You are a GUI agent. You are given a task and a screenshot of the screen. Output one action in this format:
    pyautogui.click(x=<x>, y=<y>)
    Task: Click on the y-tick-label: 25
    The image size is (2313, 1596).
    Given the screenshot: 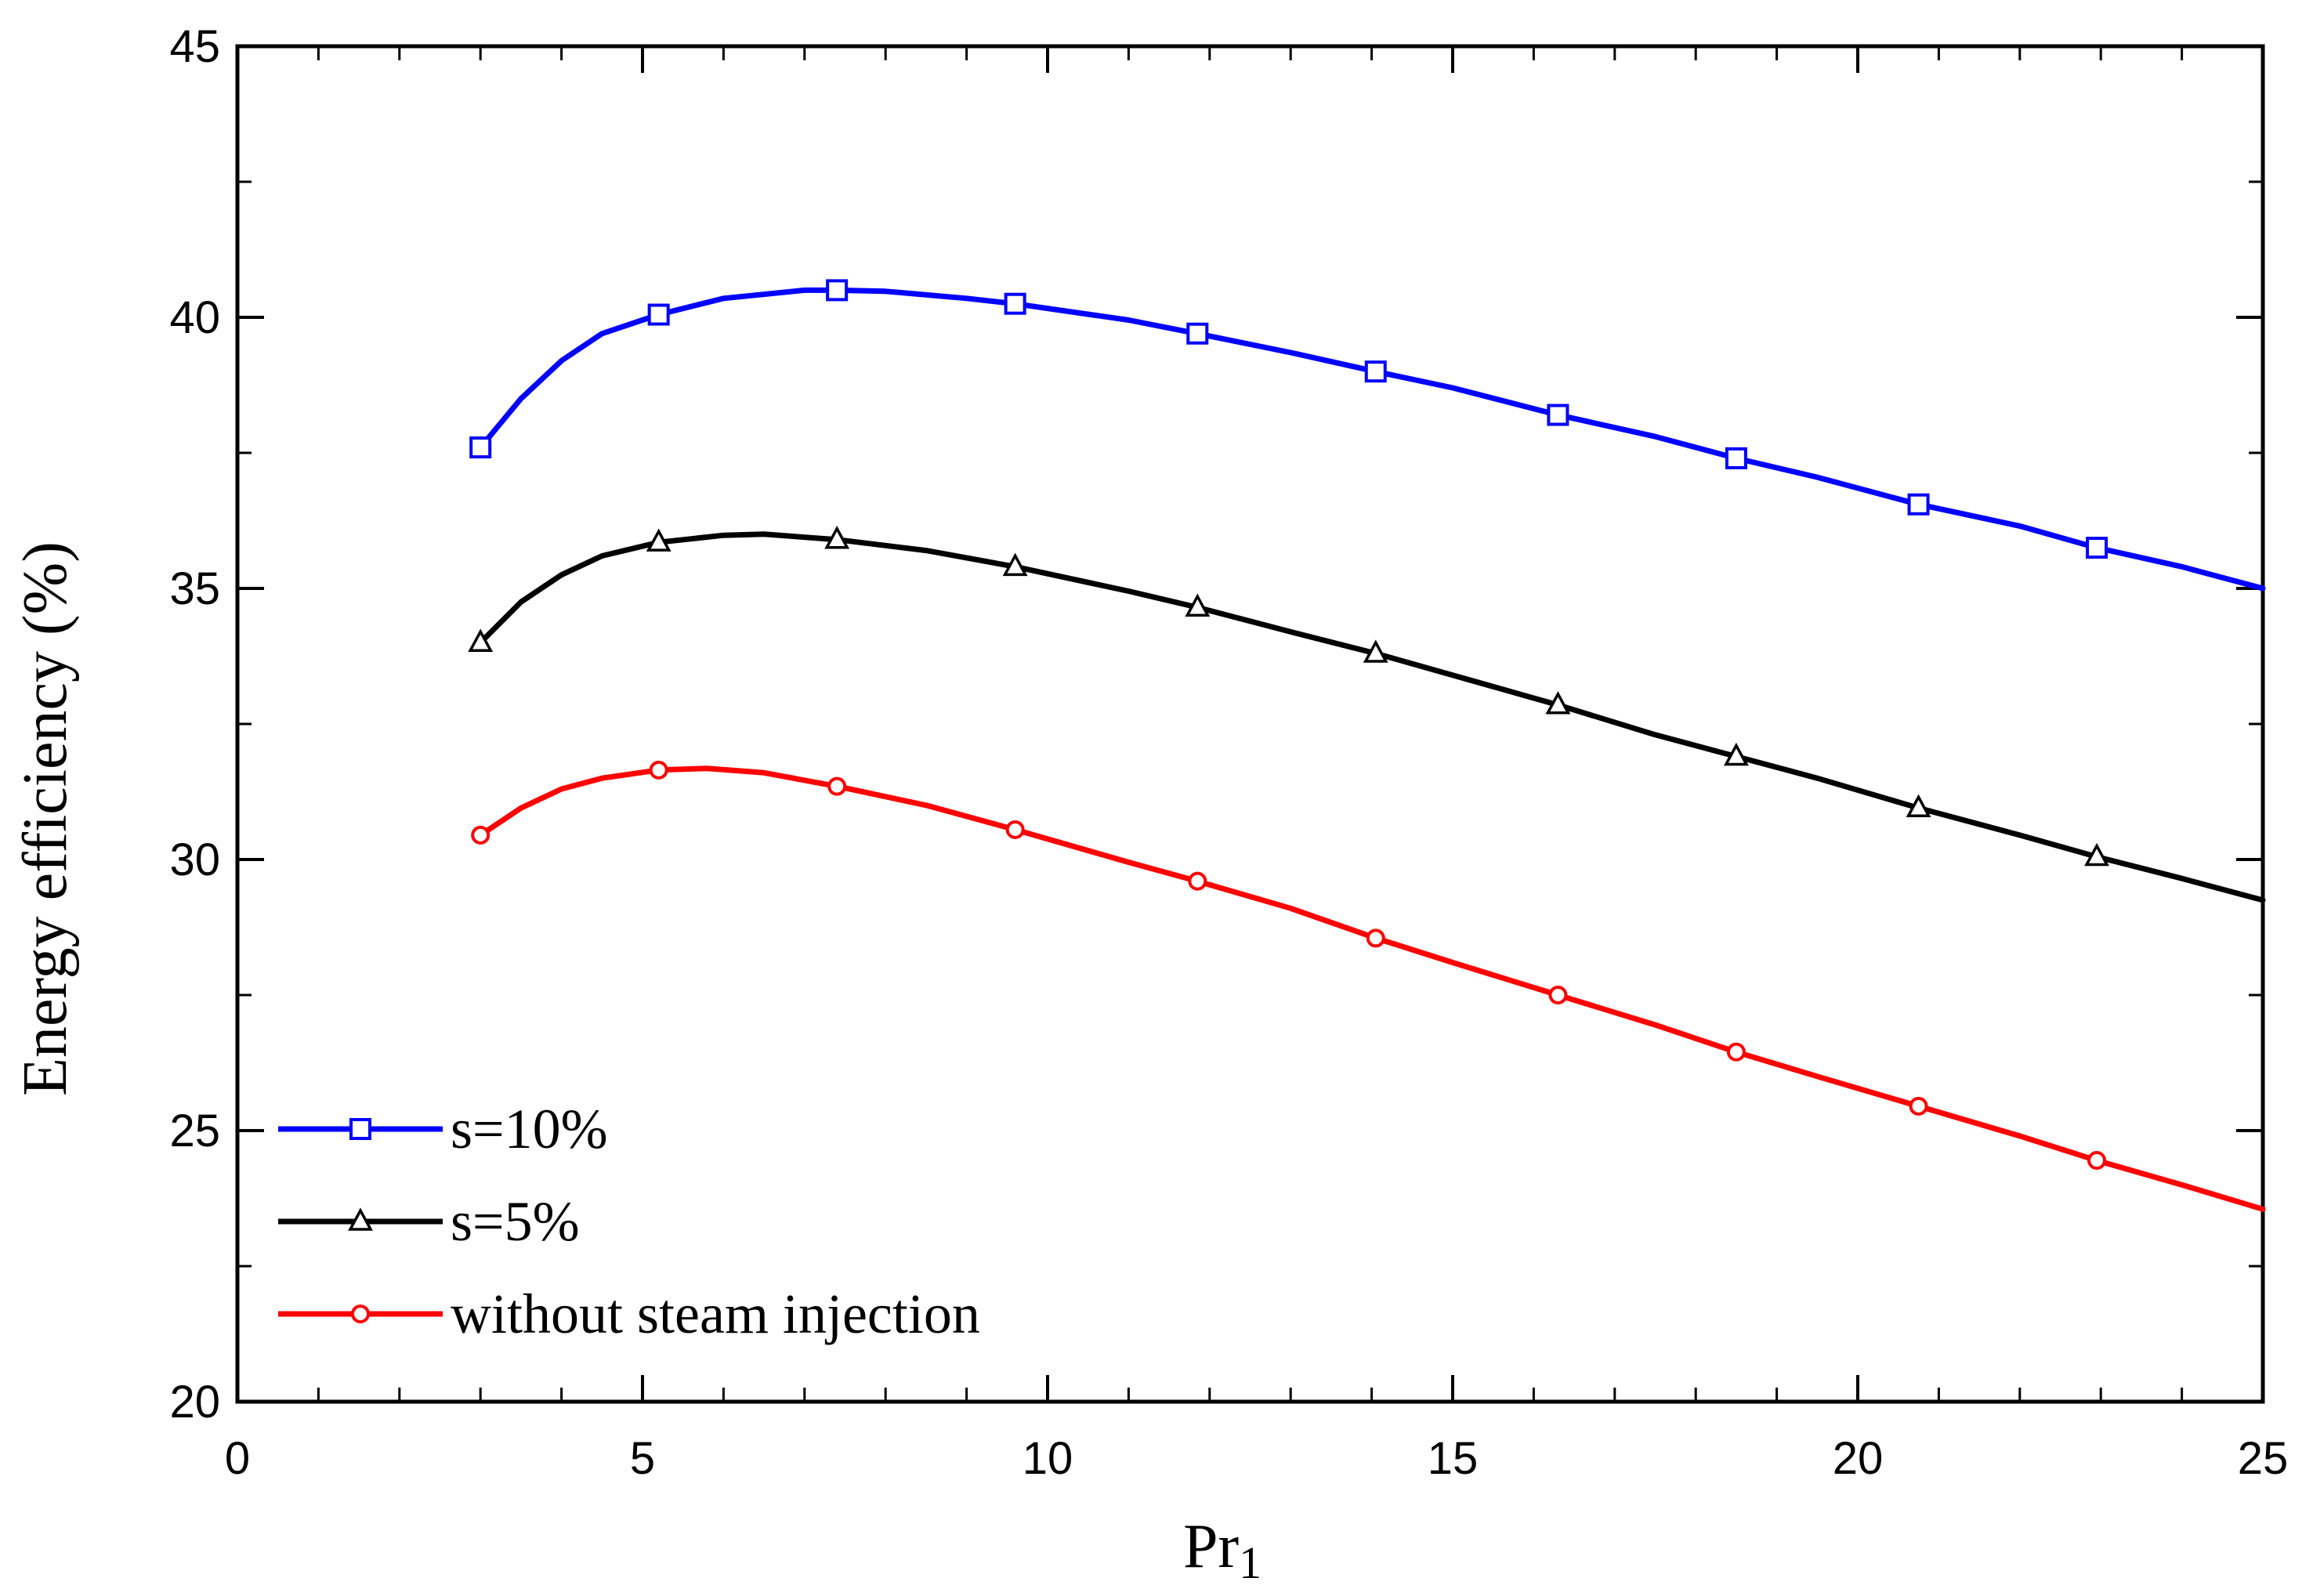 What is the action you would take?
    pyautogui.click(x=194, y=1131)
    